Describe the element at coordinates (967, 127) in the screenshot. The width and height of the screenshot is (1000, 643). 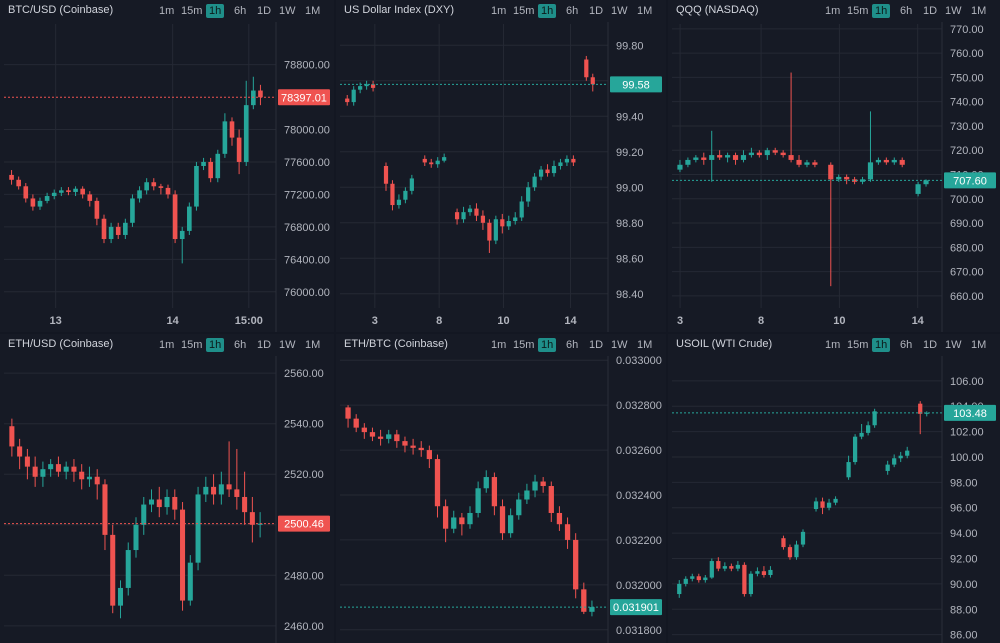
I see `y-tick-label: 730.00` at that location.